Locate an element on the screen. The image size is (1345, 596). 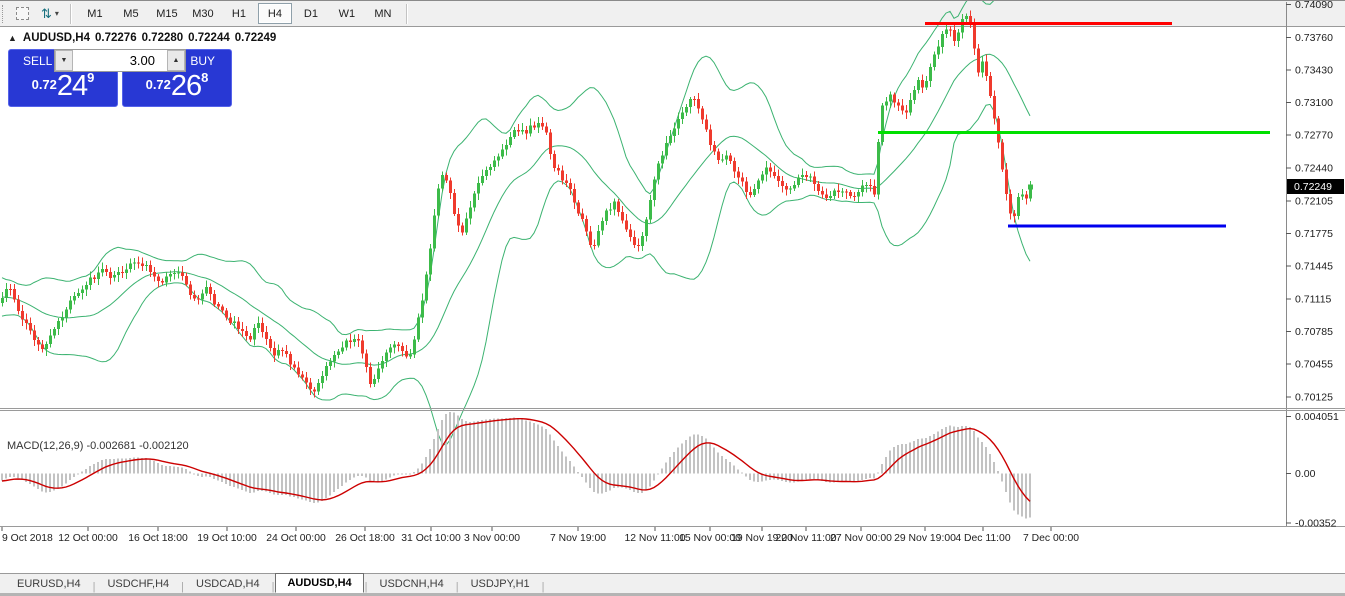
macd-histogram is located at coordinates (516, 465).